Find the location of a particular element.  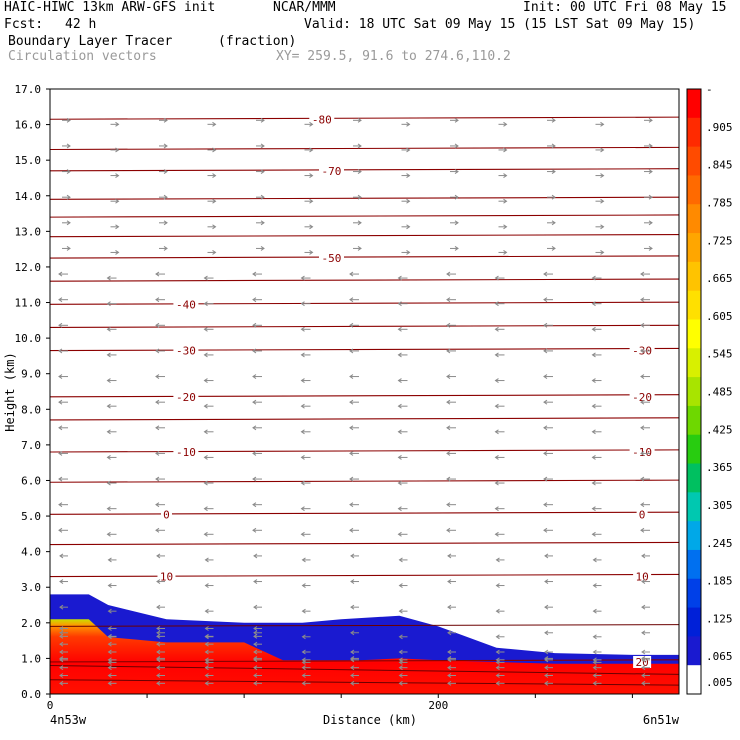

y-tick-label: 6.0 is located at coordinates (31, 480).